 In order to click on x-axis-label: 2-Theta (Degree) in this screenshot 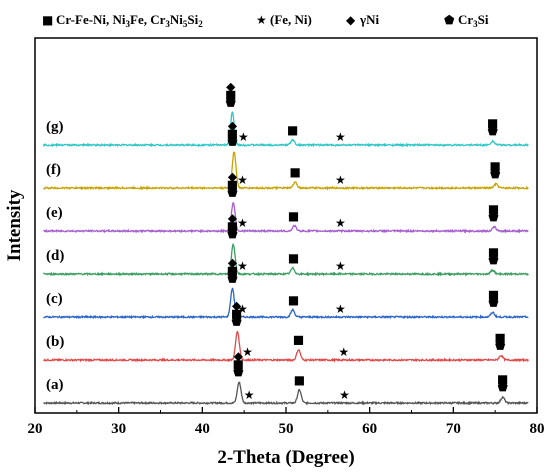, I will do `click(285, 457)`.